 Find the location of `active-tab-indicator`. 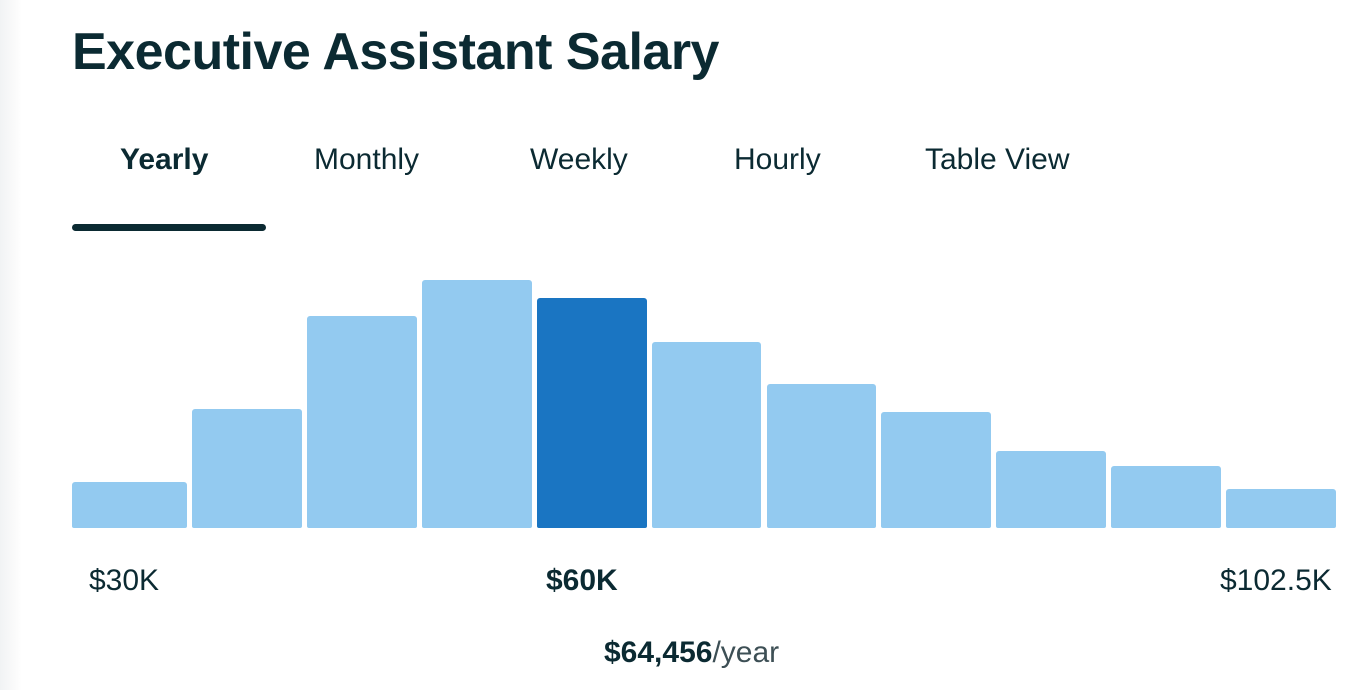

active-tab-indicator is located at coordinates (169, 227).